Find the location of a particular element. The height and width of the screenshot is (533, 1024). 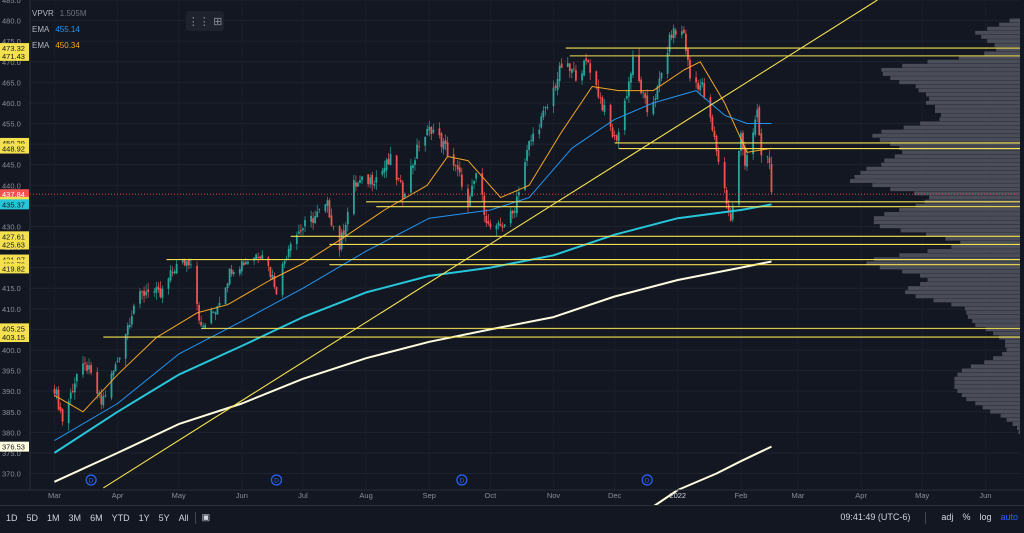

indicator-legend: VPVR 1.505M EMA 455.14 EMA 450.34 is located at coordinates (59, 30).